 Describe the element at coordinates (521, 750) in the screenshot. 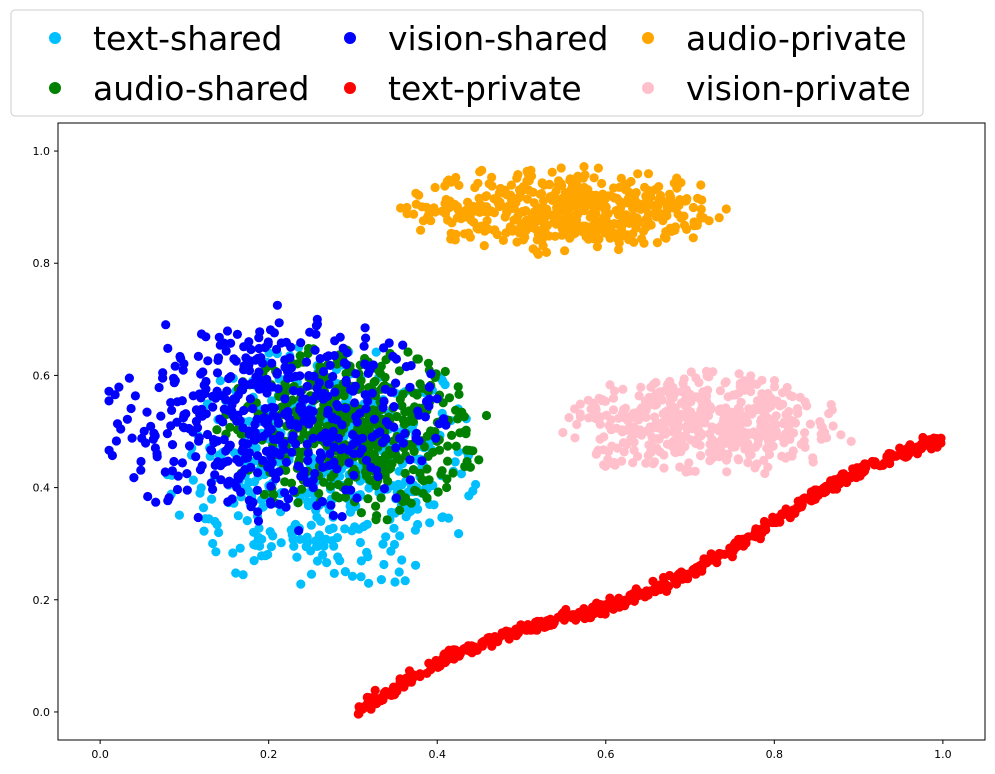

I see `x-axis: 0.0 0.2 0.4 0.6 0.8 1.0` at that location.